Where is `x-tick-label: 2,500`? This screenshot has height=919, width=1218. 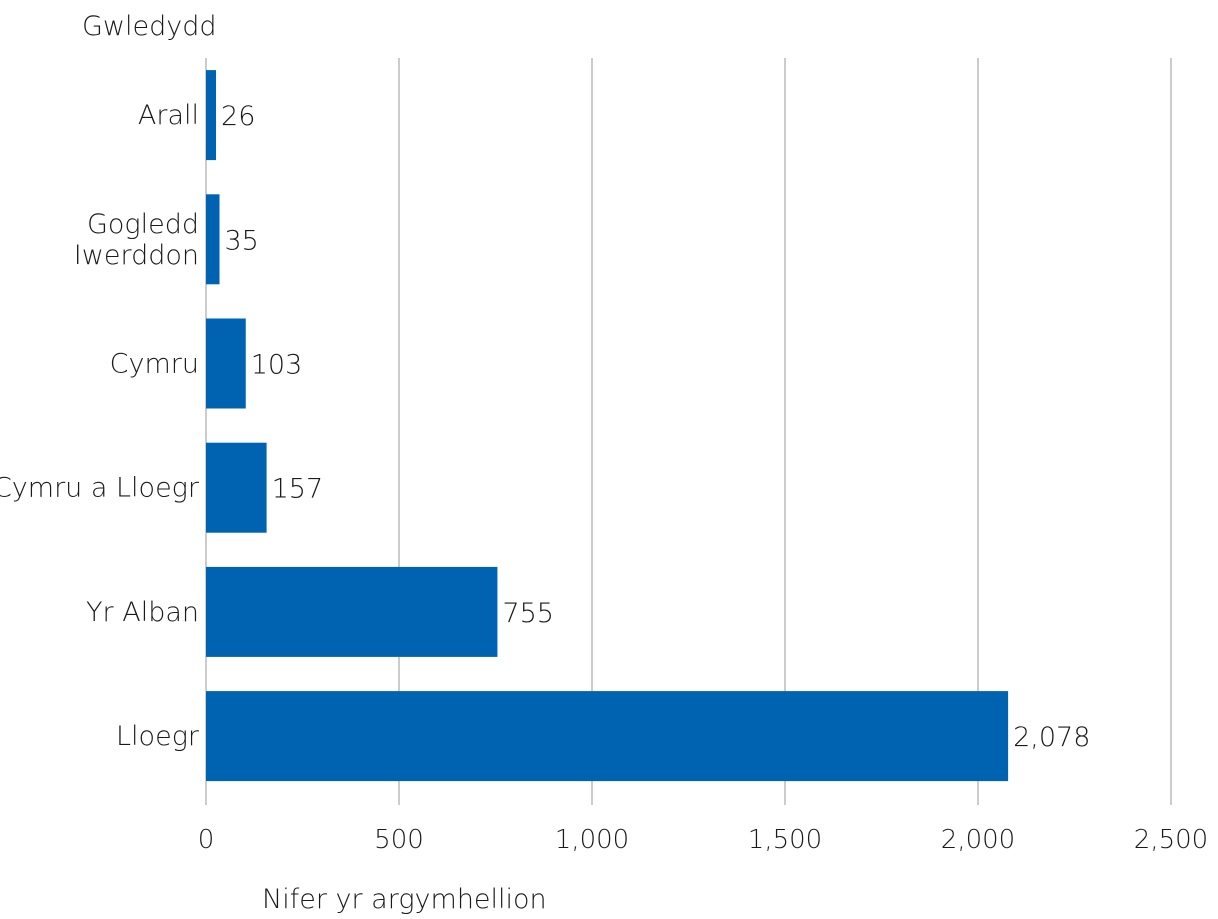 x-tick-label: 2,500 is located at coordinates (1171, 840).